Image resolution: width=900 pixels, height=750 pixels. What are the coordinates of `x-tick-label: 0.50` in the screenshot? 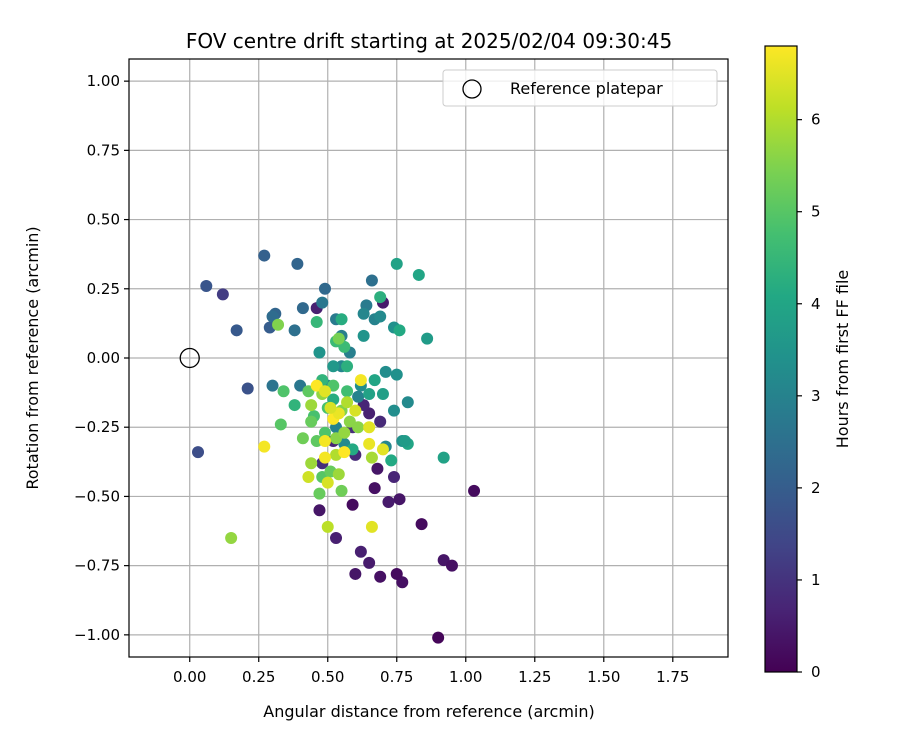 It's located at (327, 677).